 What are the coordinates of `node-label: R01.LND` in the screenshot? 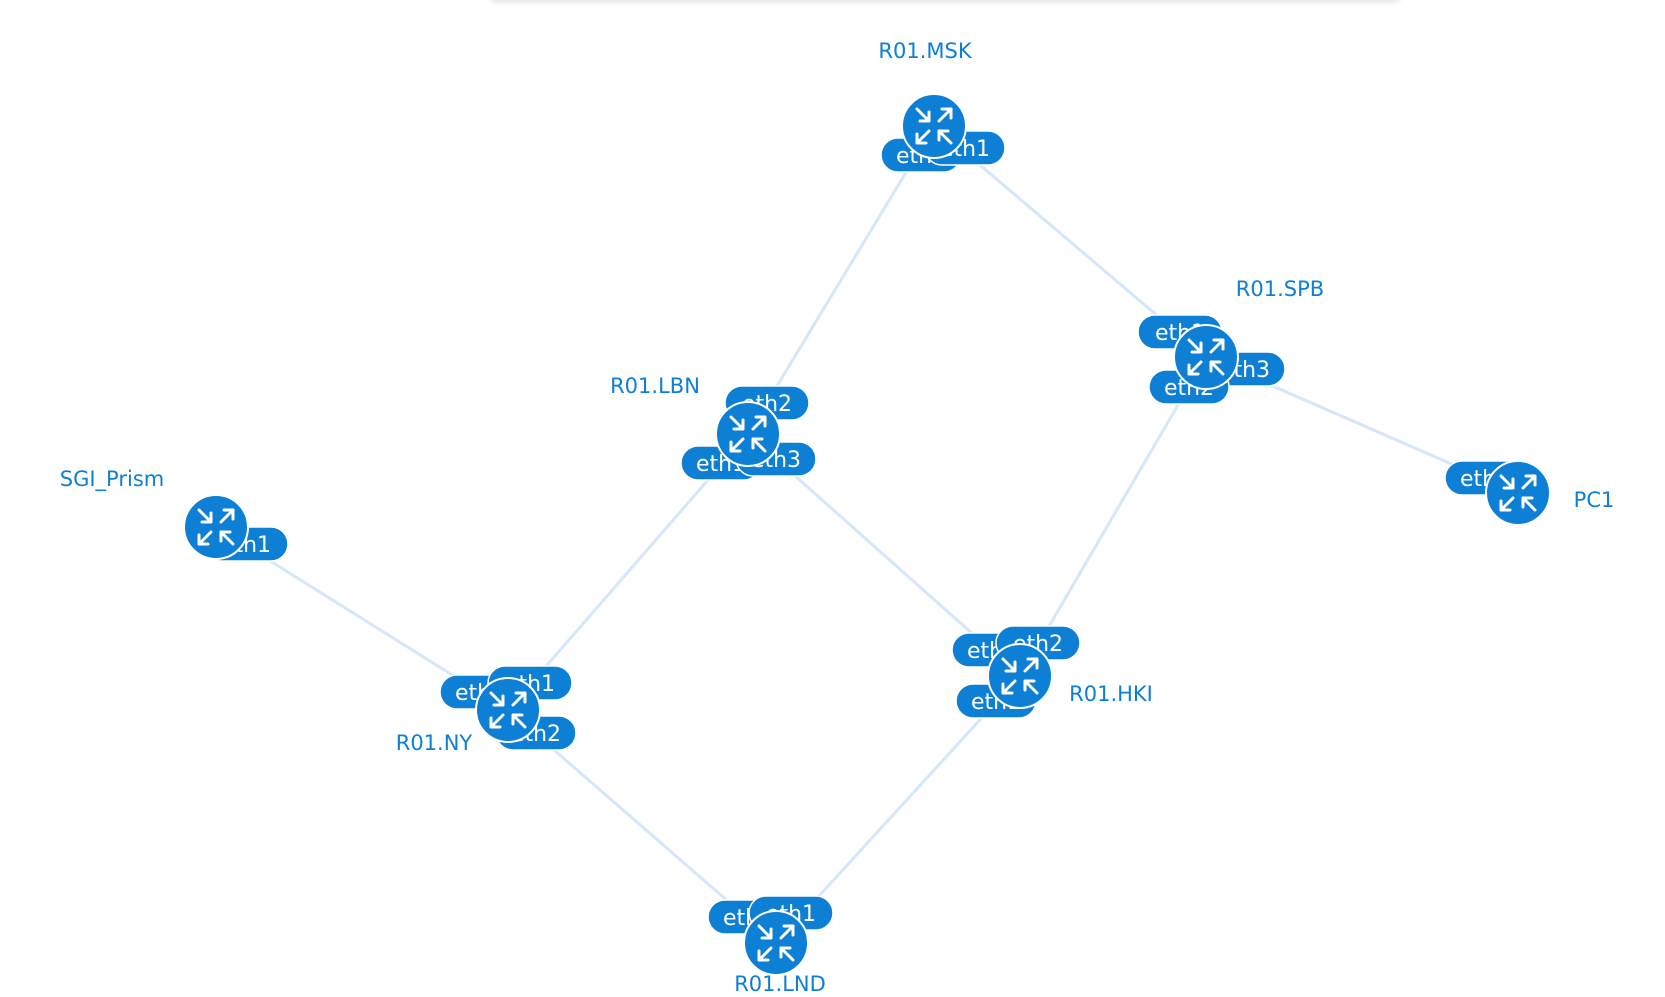 It's located at (780, 984).